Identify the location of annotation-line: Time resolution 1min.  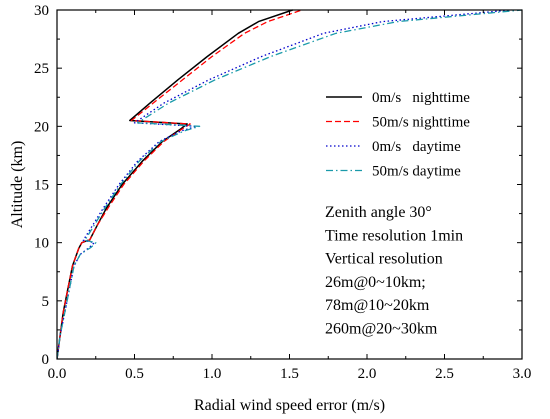
(394, 235).